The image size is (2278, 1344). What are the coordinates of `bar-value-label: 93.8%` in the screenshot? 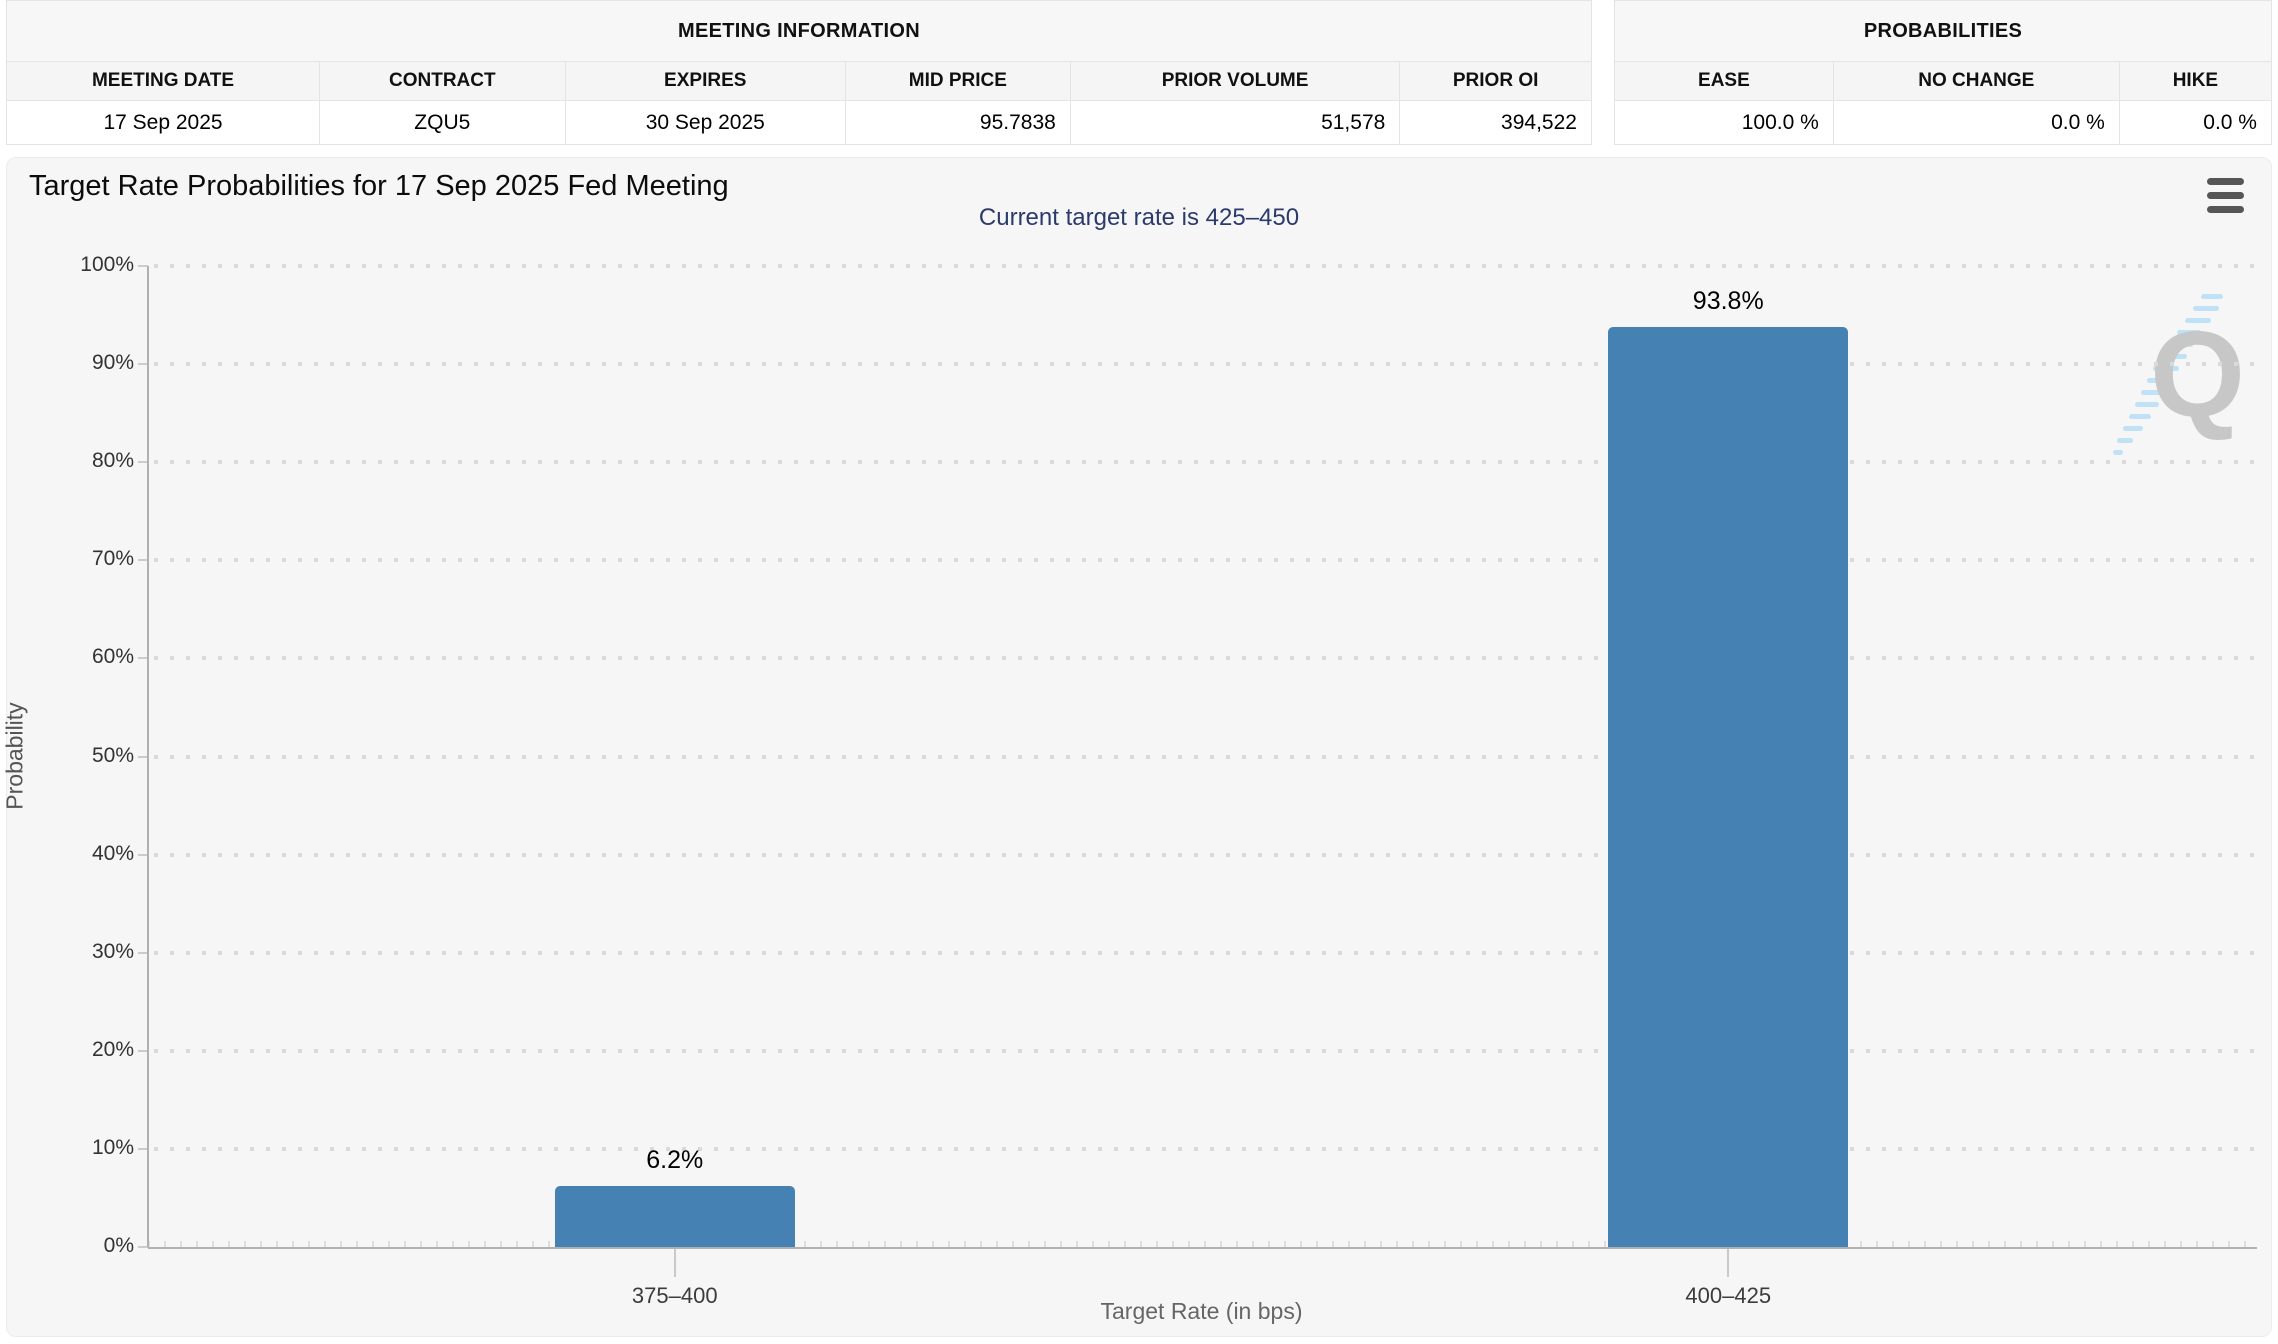 It's located at (1728, 300).